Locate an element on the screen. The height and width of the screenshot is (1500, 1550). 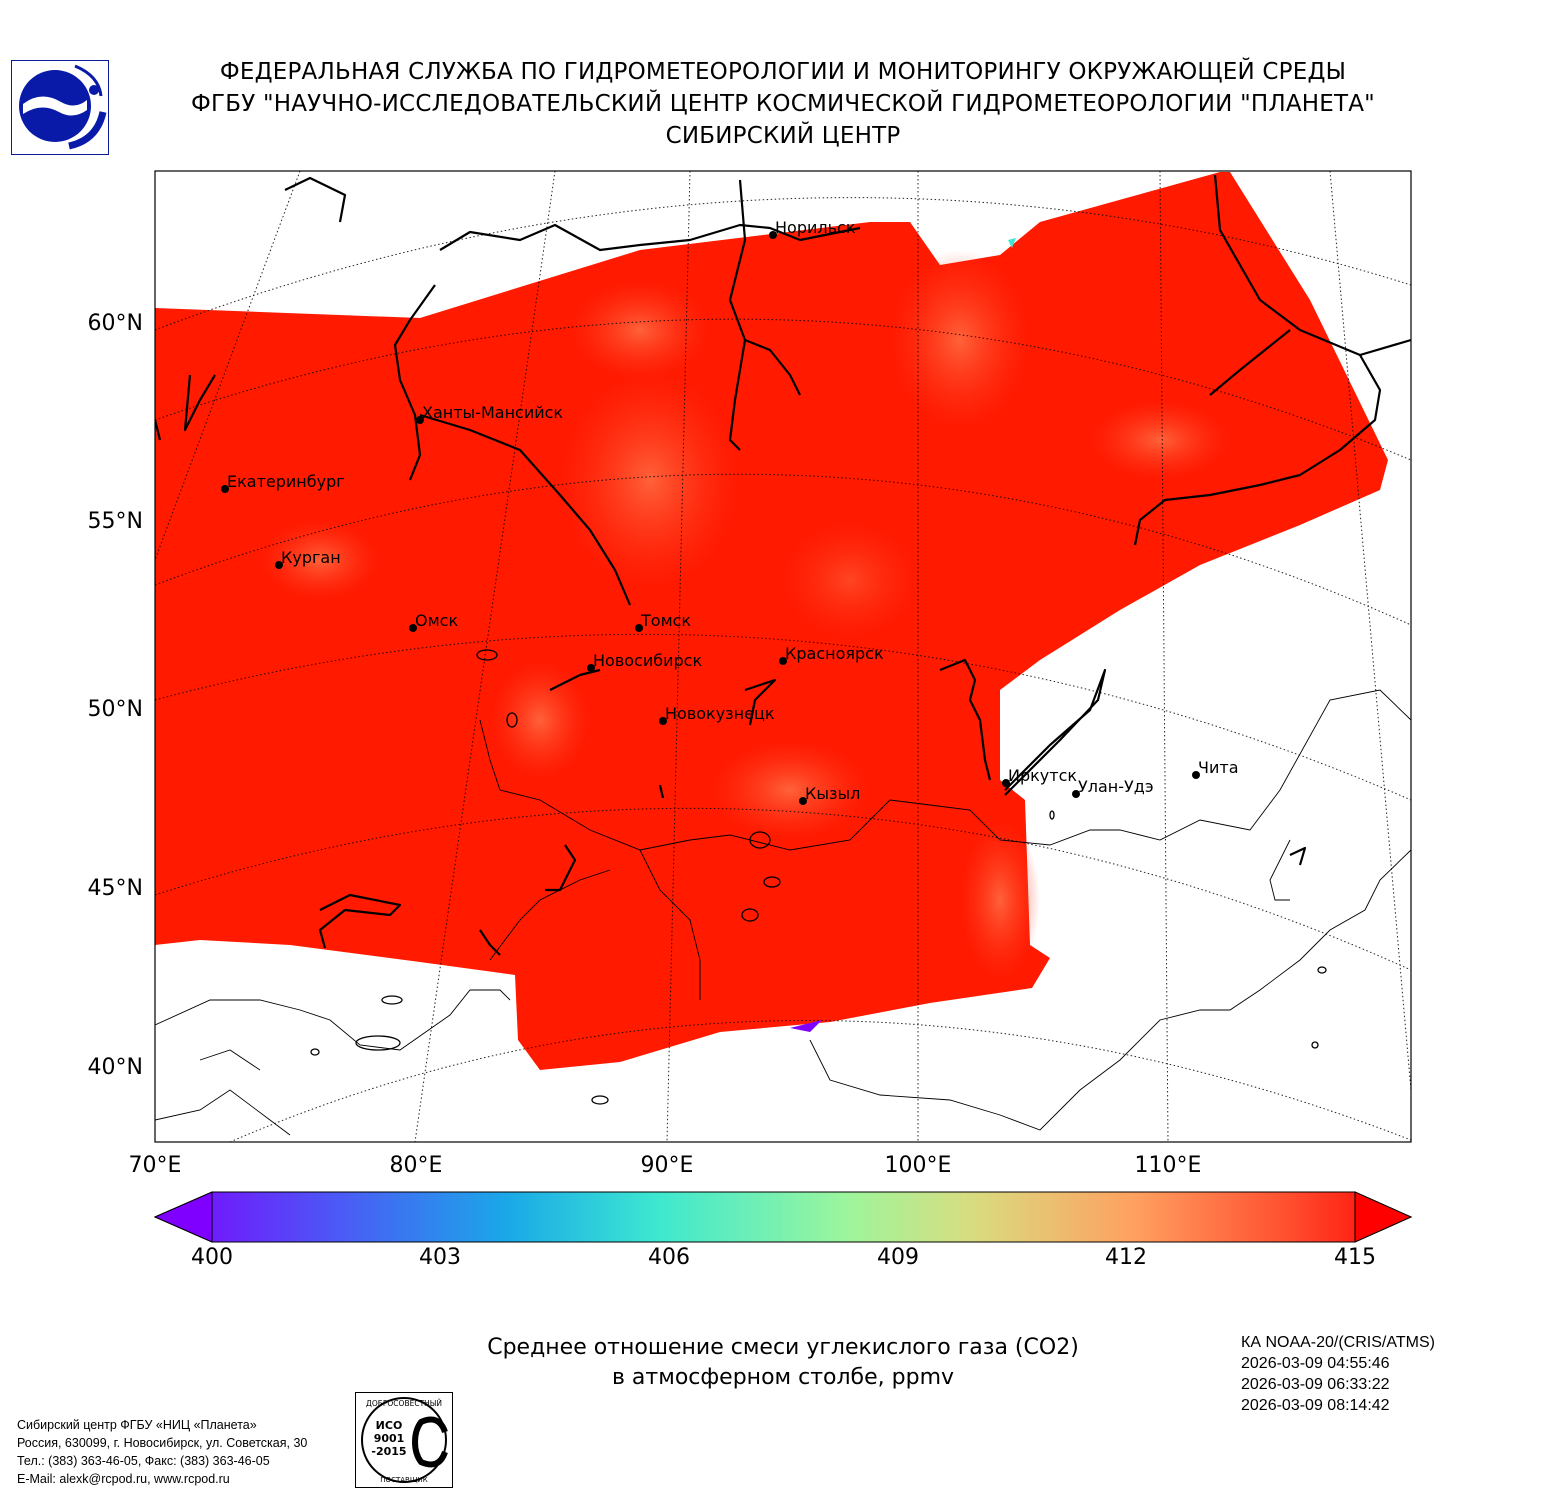
city-0-marker is located at coordinates (773, 235).